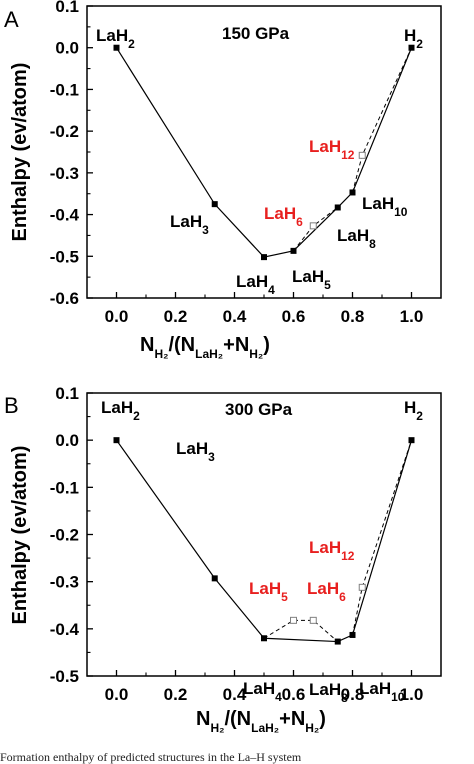  Describe the element at coordinates (67, 48) in the screenshot. I see `y-tick-label: 0.0` at that location.